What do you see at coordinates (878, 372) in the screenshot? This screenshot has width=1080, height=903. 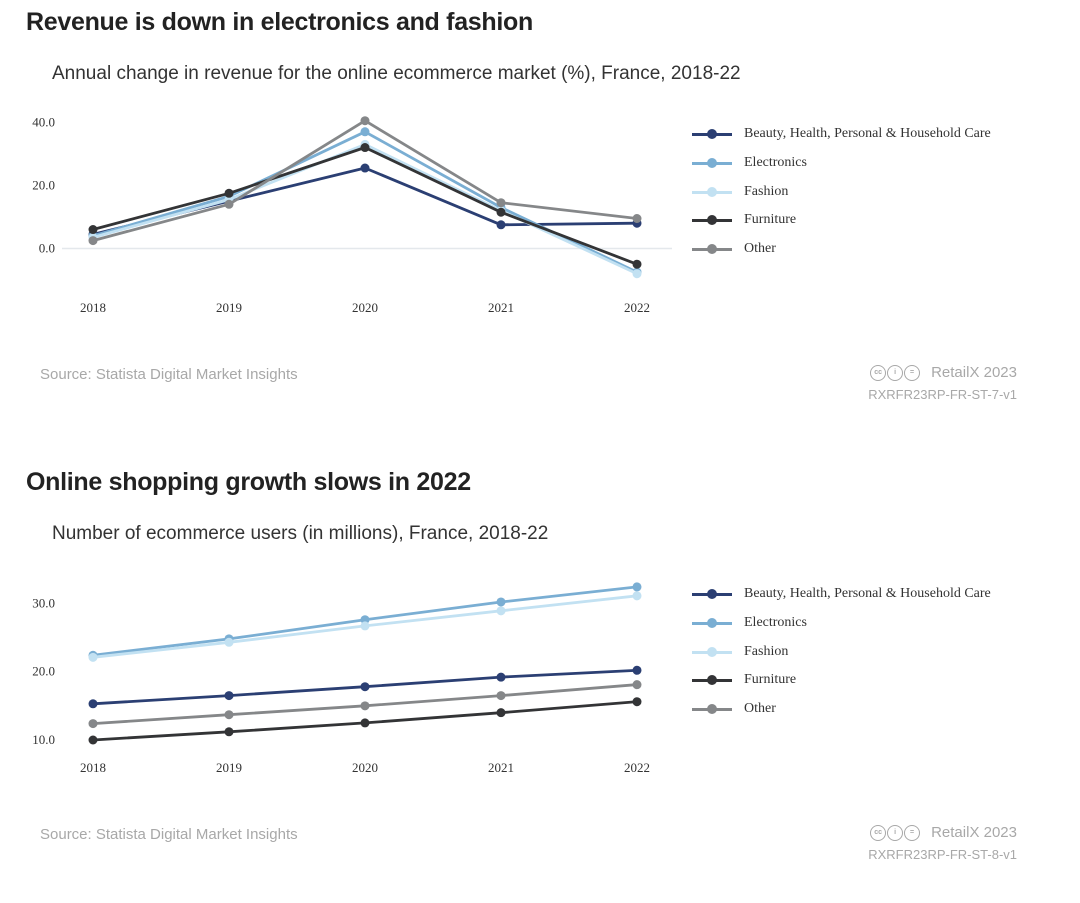 I see `cc-icon: cc` at bounding box center [878, 372].